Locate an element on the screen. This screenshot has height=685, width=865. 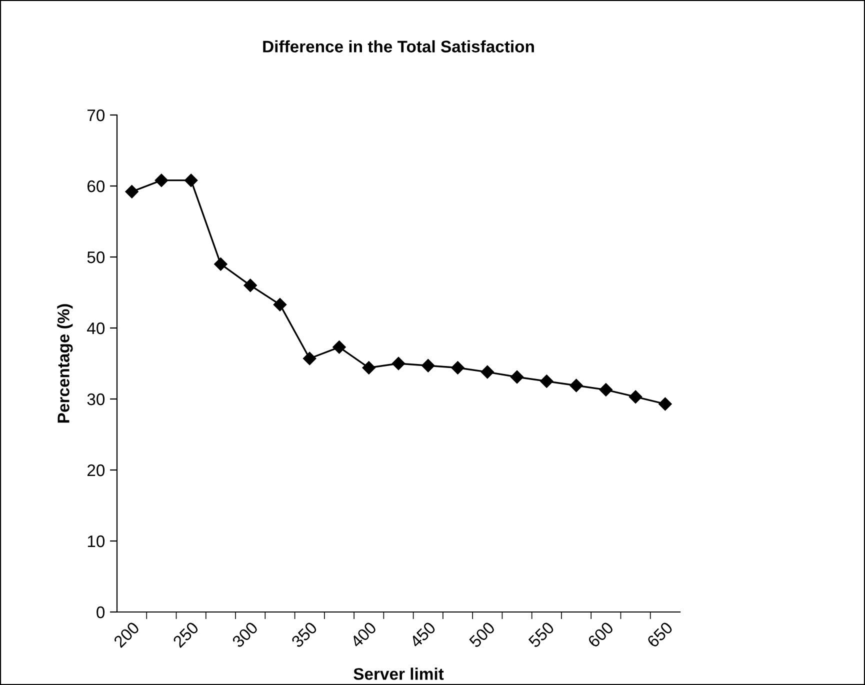
y-tick-label: 10 is located at coordinates (96, 541).